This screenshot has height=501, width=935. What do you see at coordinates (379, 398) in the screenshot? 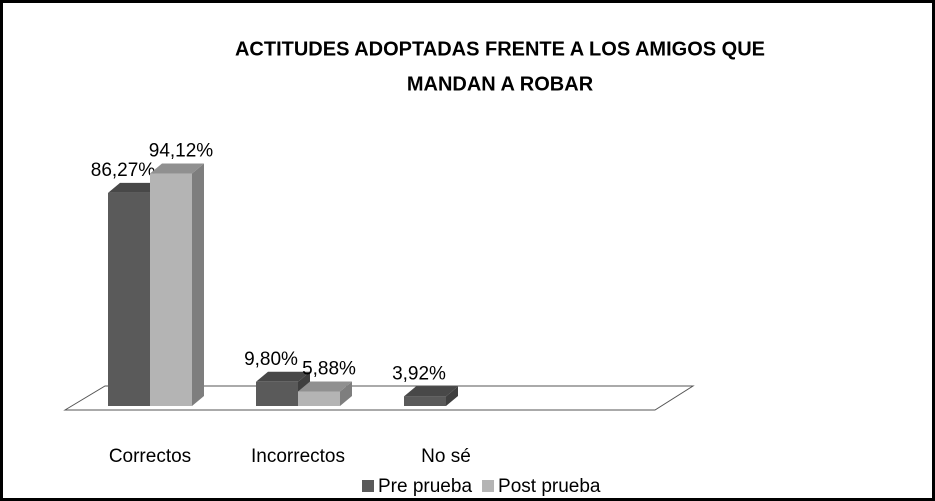
I see `floor` at bounding box center [379, 398].